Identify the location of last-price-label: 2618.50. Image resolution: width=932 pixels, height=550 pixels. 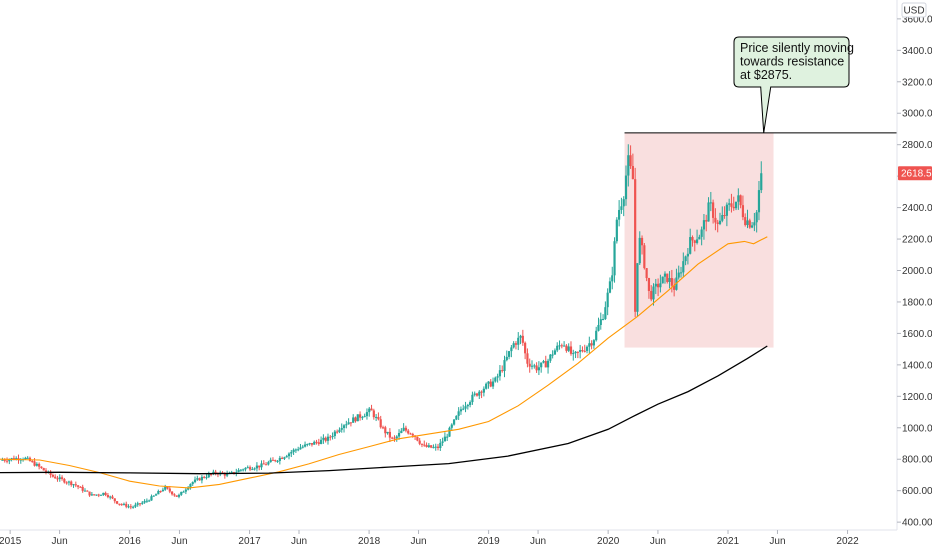
(916, 174).